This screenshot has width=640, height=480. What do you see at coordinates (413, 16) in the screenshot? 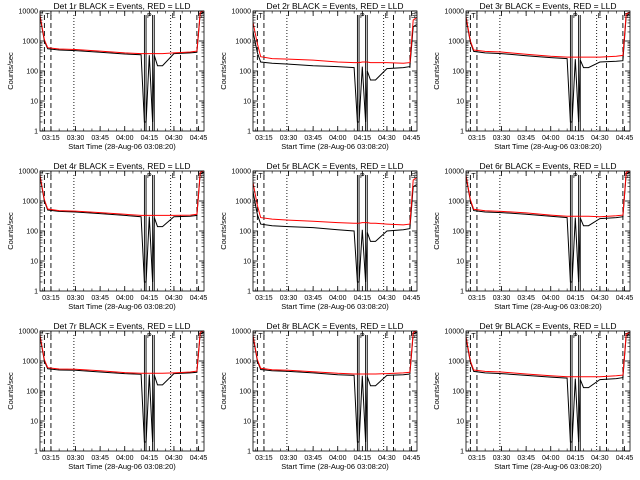
I see `flag-label: S` at bounding box center [413, 16].